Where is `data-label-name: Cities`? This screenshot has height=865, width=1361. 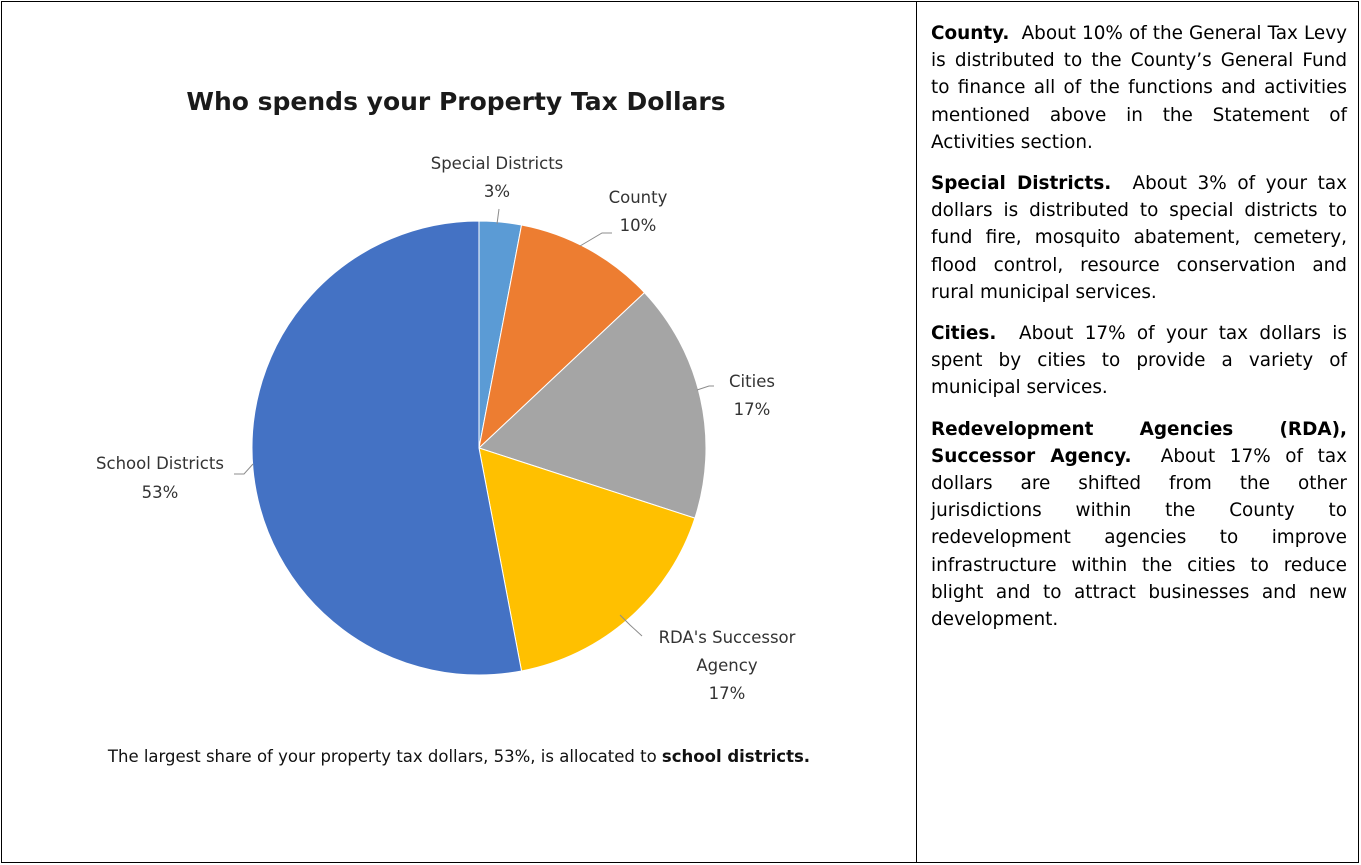
data-label-name: Cities is located at coordinates (752, 381).